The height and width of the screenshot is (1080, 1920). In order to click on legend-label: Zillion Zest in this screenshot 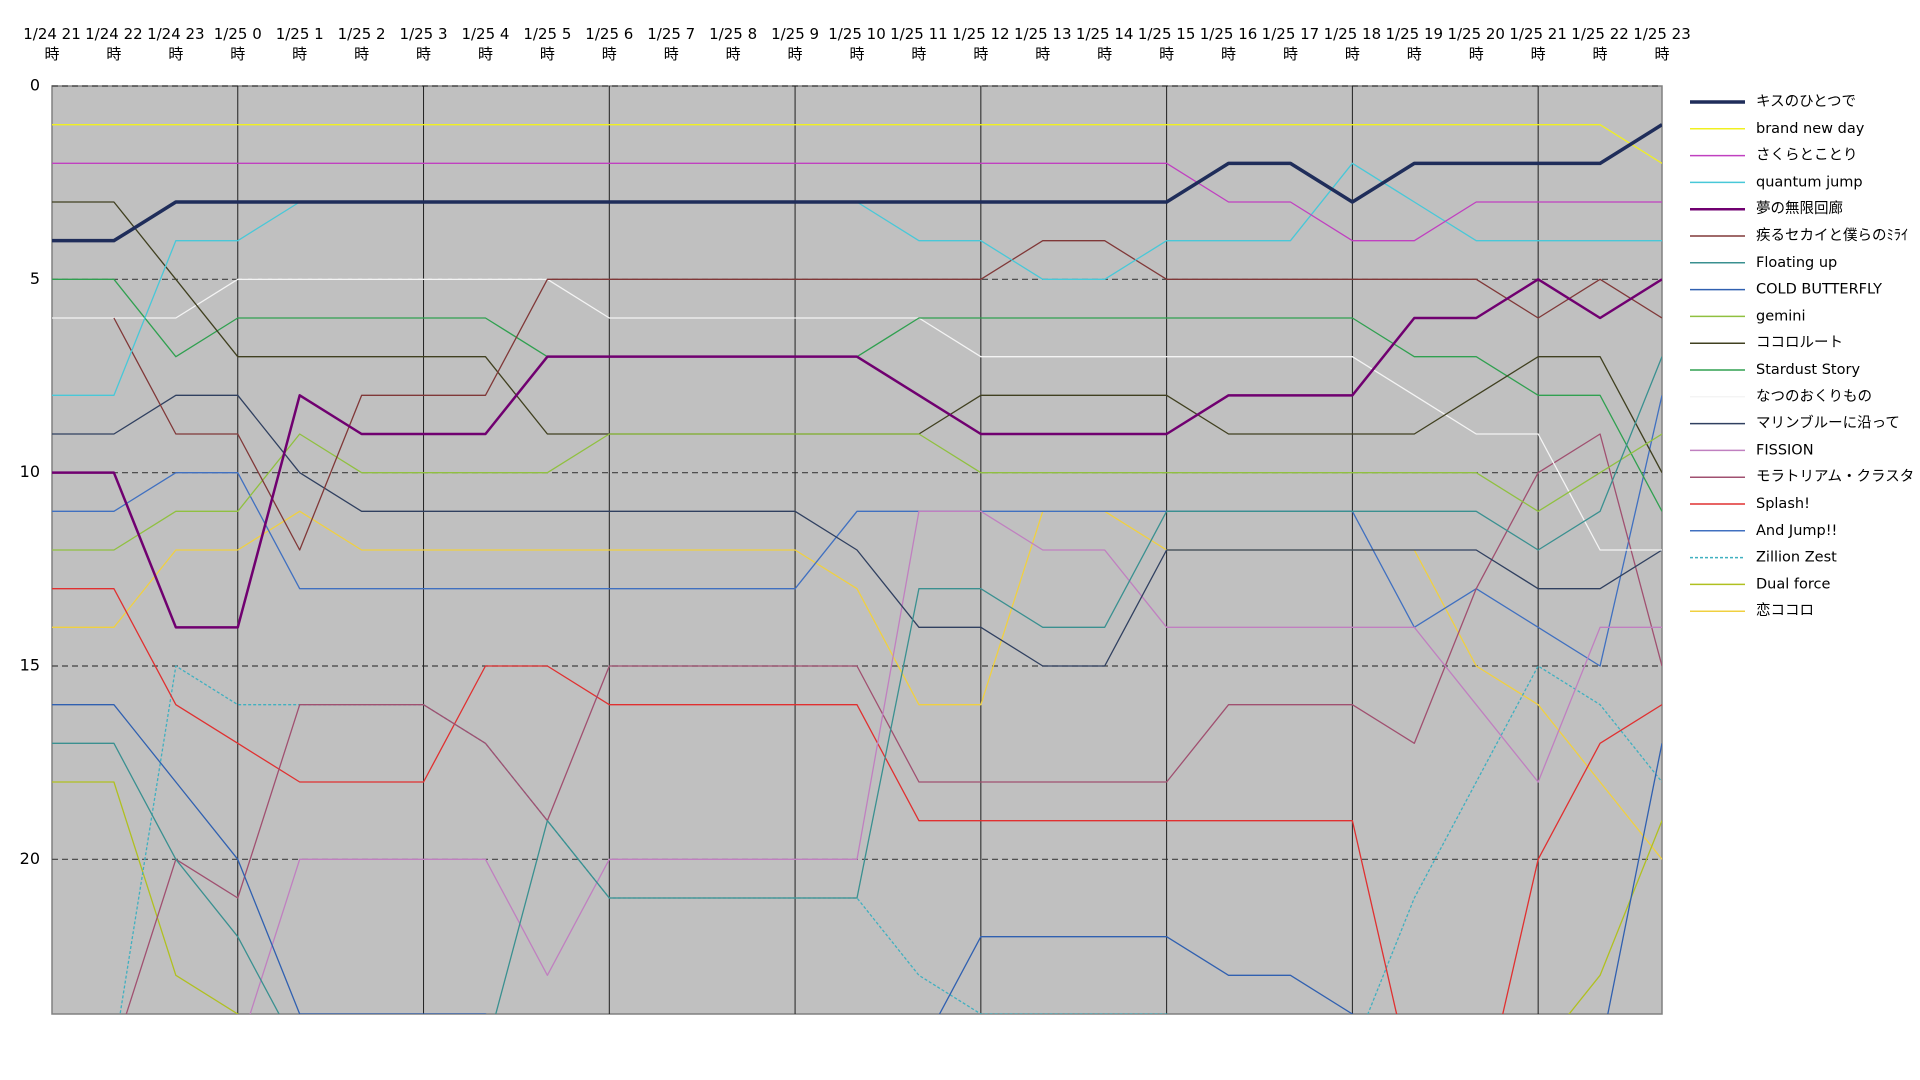, I will do `click(1796, 558)`.